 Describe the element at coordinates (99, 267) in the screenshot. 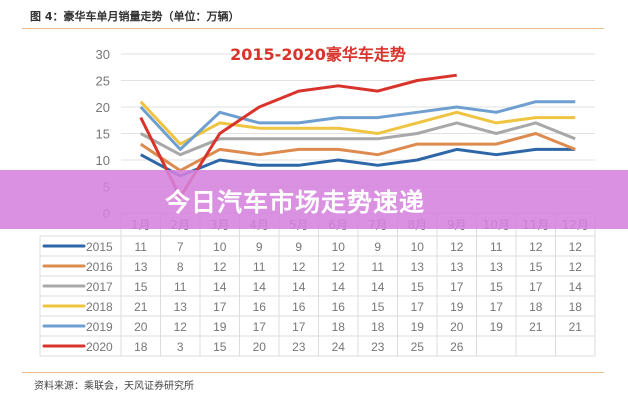

I see `legend-label: 2016` at that location.